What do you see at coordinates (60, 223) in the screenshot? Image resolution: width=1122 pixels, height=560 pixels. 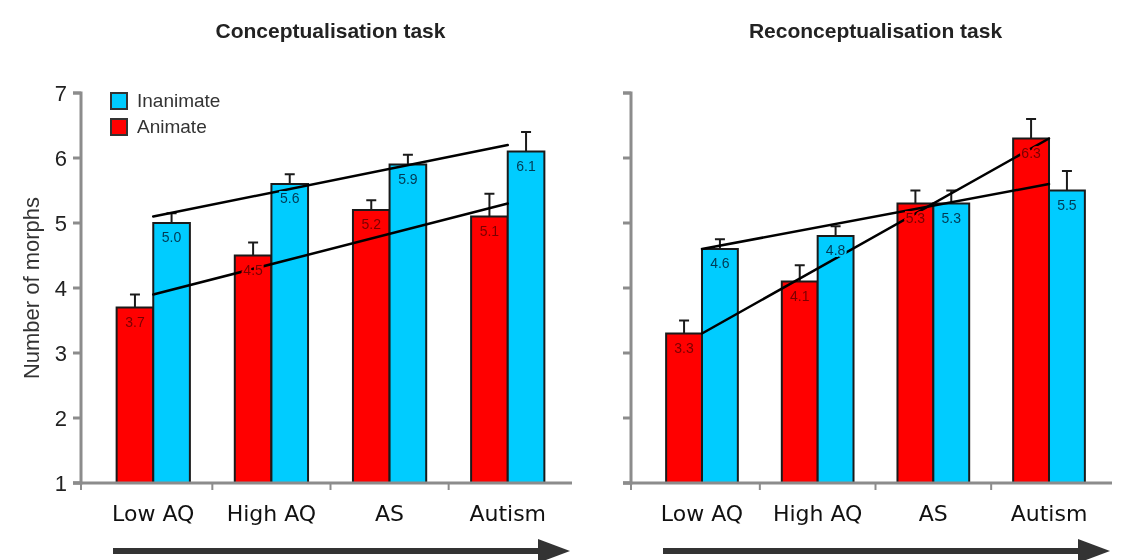 I see `y-tick-label: 5` at bounding box center [60, 223].